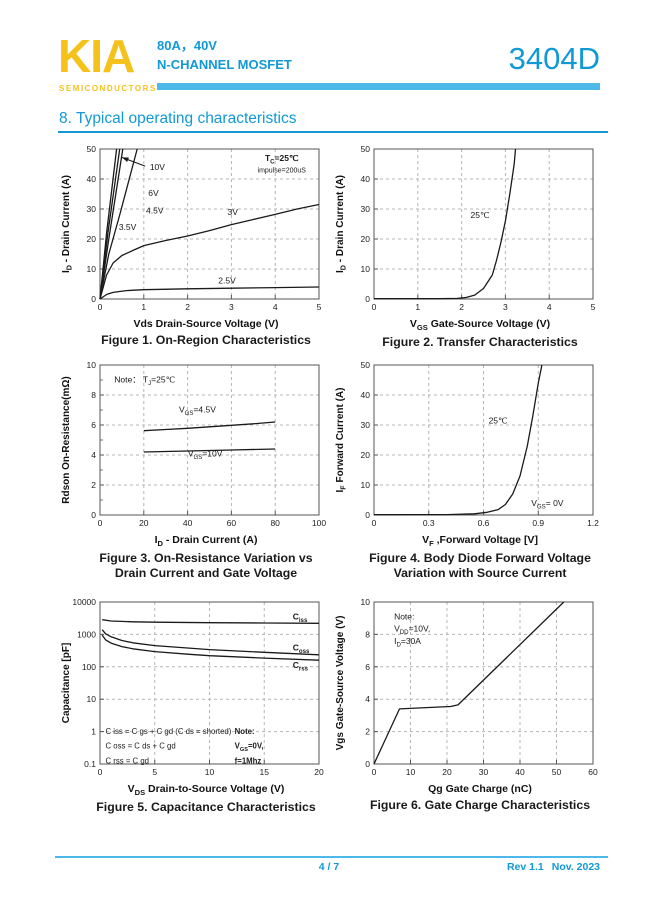 The image size is (649, 917). What do you see at coordinates (206, 790) in the screenshot?
I see `figure-5-xlabel: VDS Drain-to-Source Voltage (V)` at bounding box center [206, 790].